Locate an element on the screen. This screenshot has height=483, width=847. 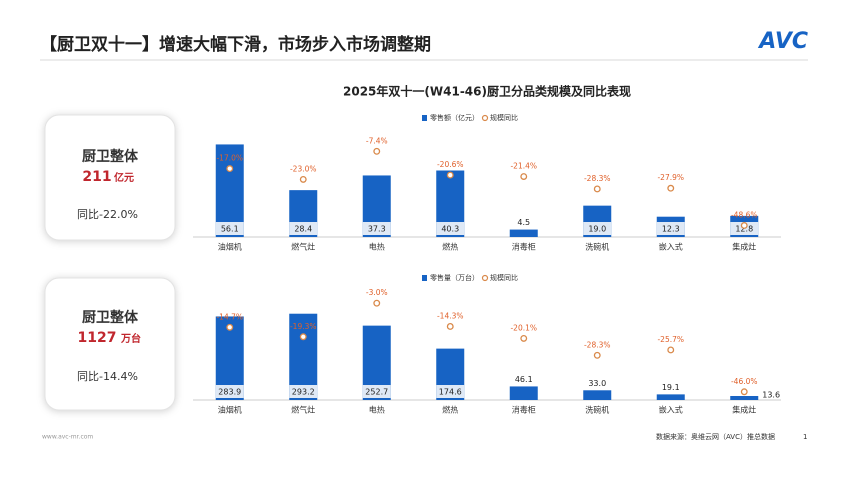
value-label: 46.1 is located at coordinates (524, 379).